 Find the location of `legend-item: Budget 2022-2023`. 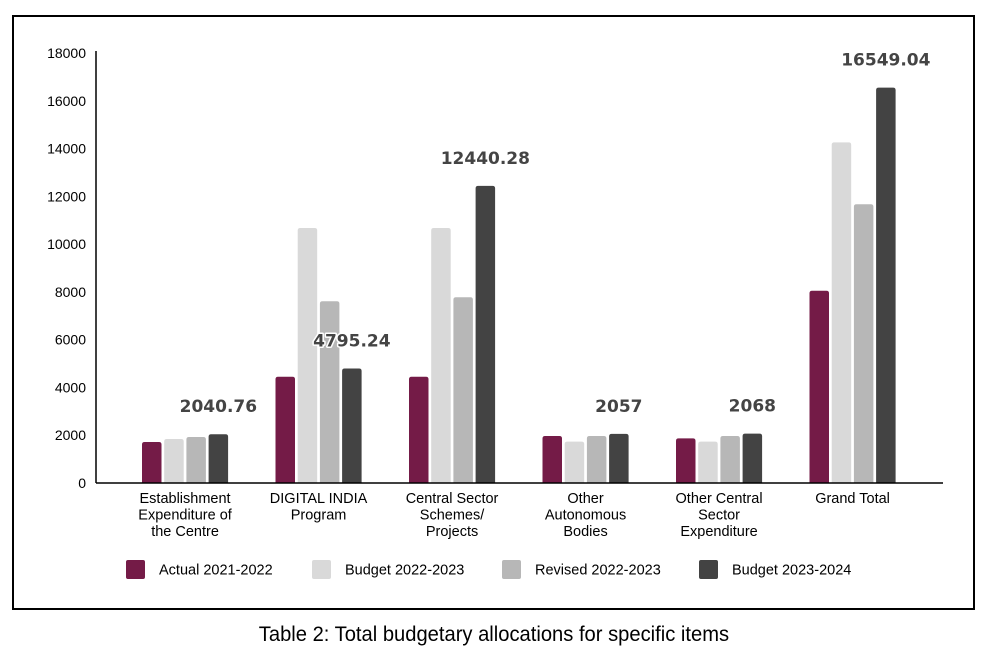

legend-item: Budget 2022-2023 is located at coordinates (388, 569).